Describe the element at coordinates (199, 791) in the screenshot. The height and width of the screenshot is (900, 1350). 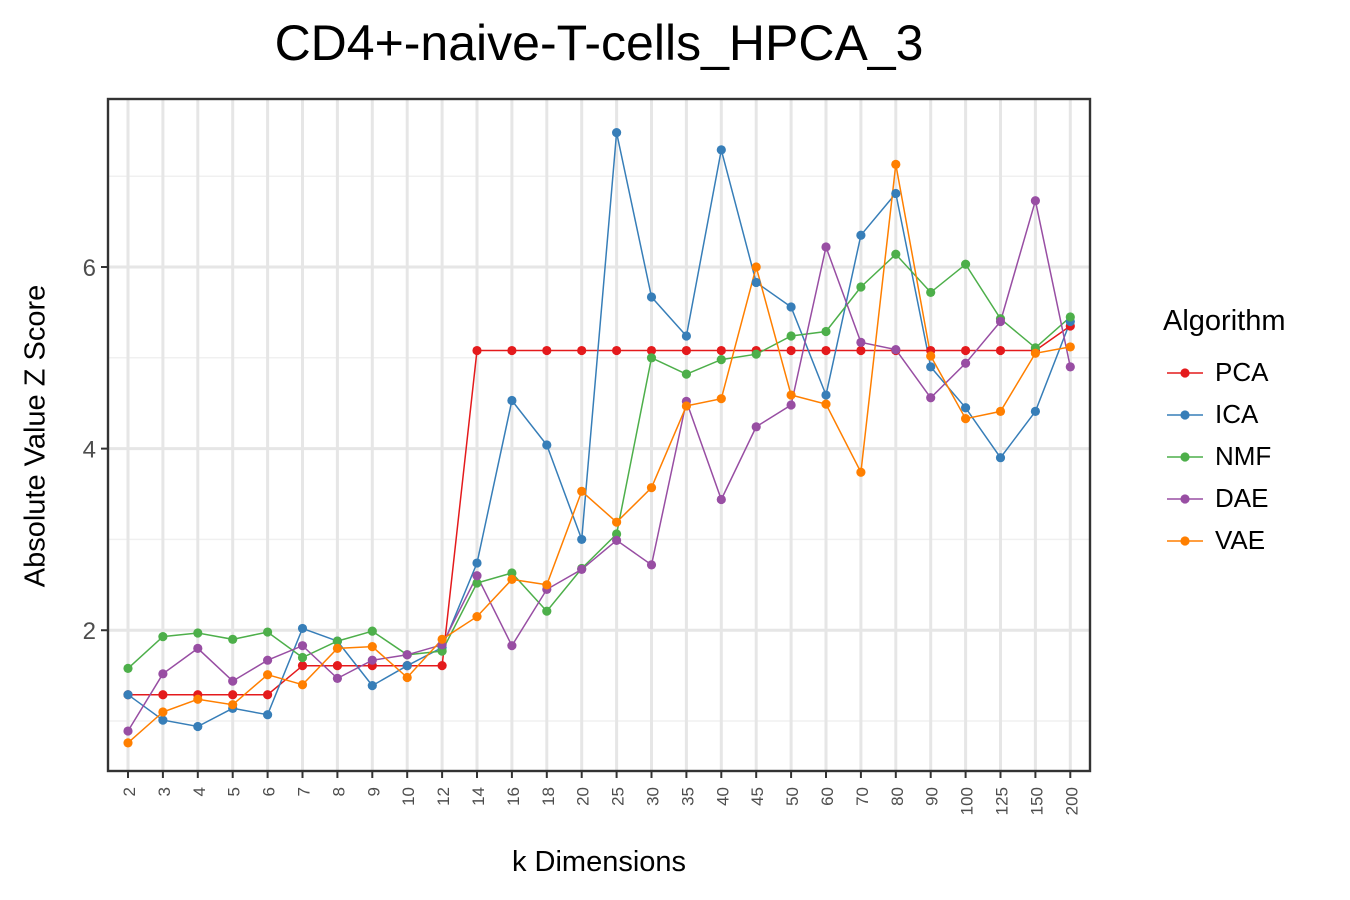
I see `x-tick-label: 4` at that location.